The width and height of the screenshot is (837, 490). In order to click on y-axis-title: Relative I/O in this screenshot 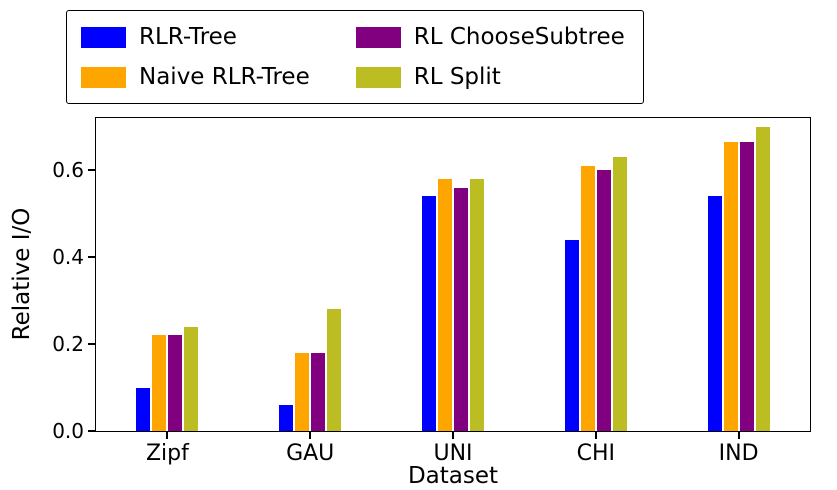, I will do `click(22, 274)`.